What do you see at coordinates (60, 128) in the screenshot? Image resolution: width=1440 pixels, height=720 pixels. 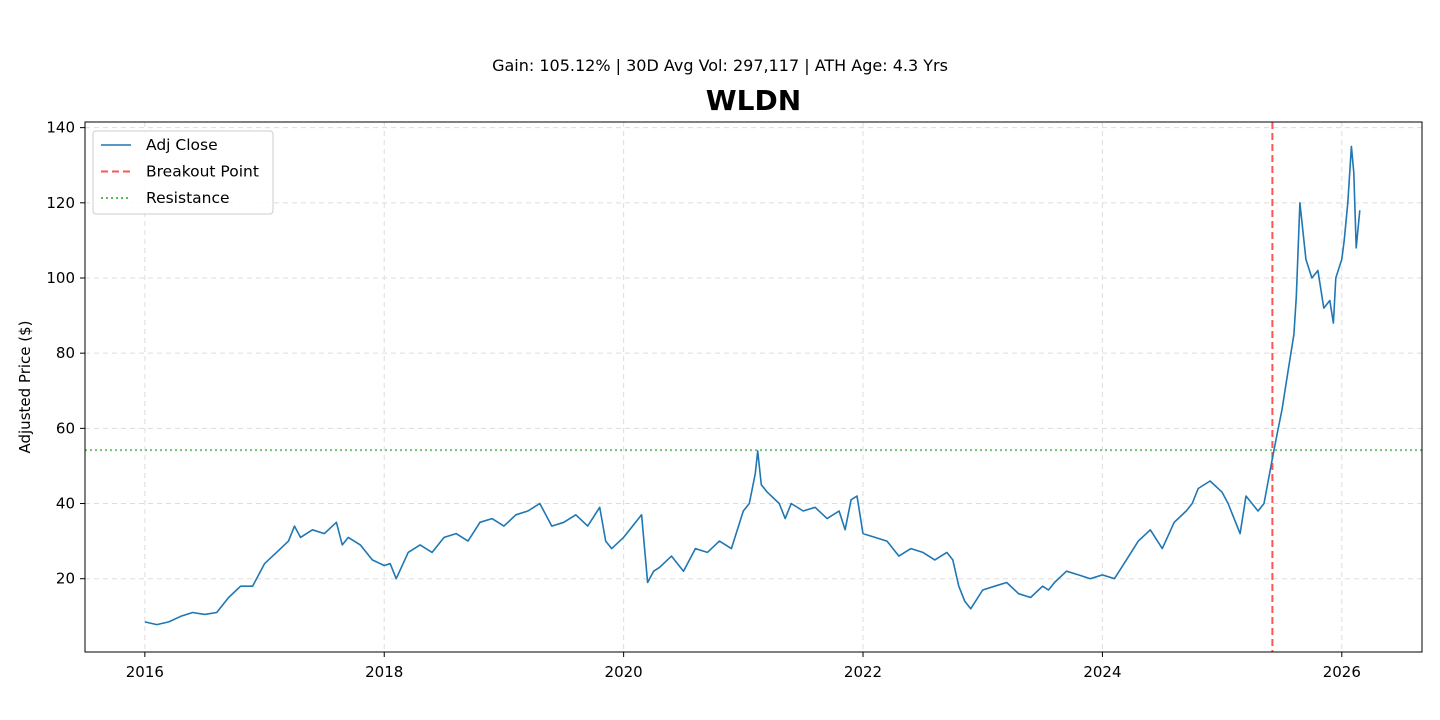 I see `y-tick-label: 140` at bounding box center [60, 128].